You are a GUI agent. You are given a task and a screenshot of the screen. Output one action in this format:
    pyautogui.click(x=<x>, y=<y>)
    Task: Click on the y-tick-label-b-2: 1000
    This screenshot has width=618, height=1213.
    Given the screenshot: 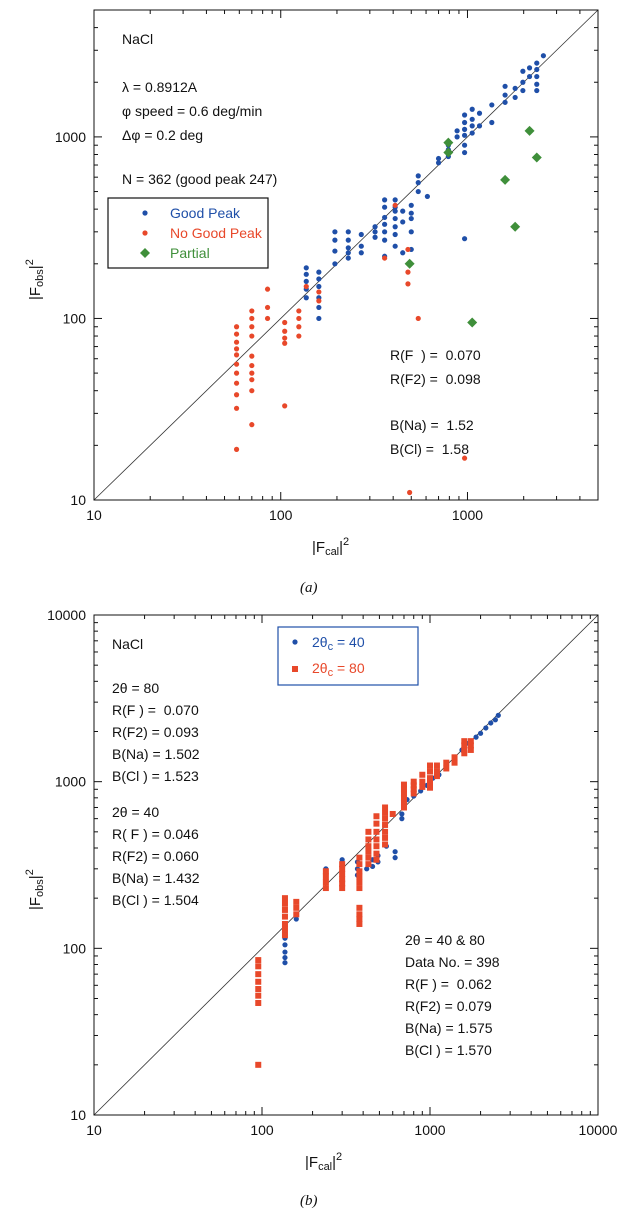 What is the action you would take?
    pyautogui.click(x=70, y=782)
    